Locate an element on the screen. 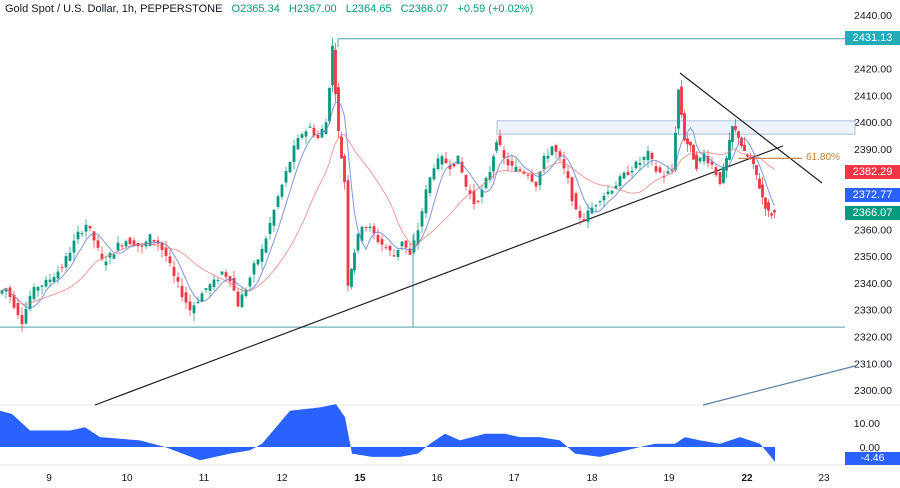 The width and height of the screenshot is (900, 488). time-tick: 15 is located at coordinates (360, 478).